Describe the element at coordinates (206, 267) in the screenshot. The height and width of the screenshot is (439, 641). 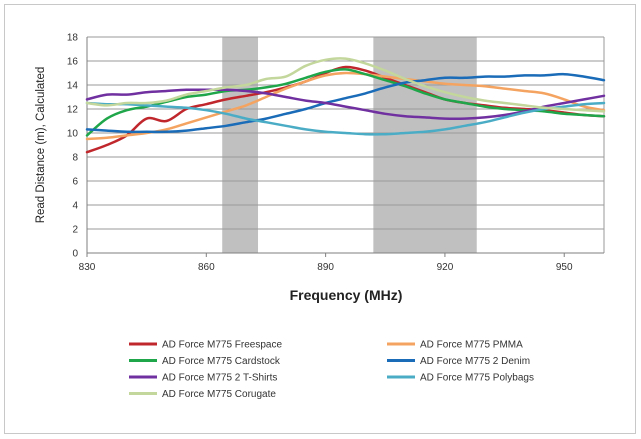
I see `x-tick-label: 860` at that location.